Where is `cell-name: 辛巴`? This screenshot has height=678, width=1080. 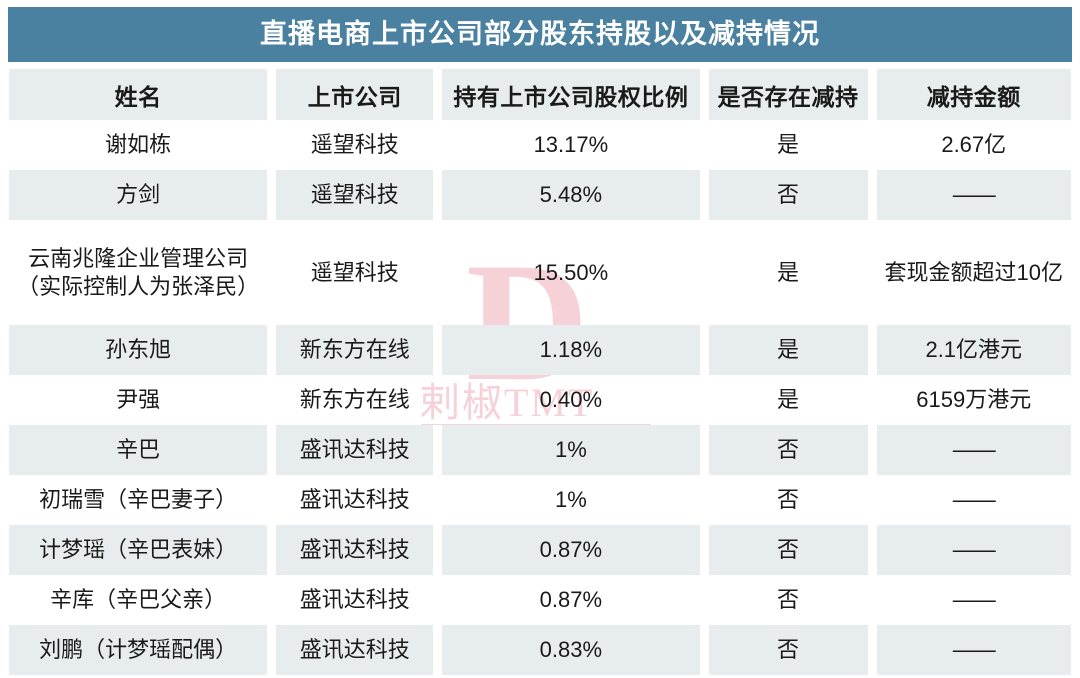 cell-name: 辛巴 is located at coordinates (138, 450).